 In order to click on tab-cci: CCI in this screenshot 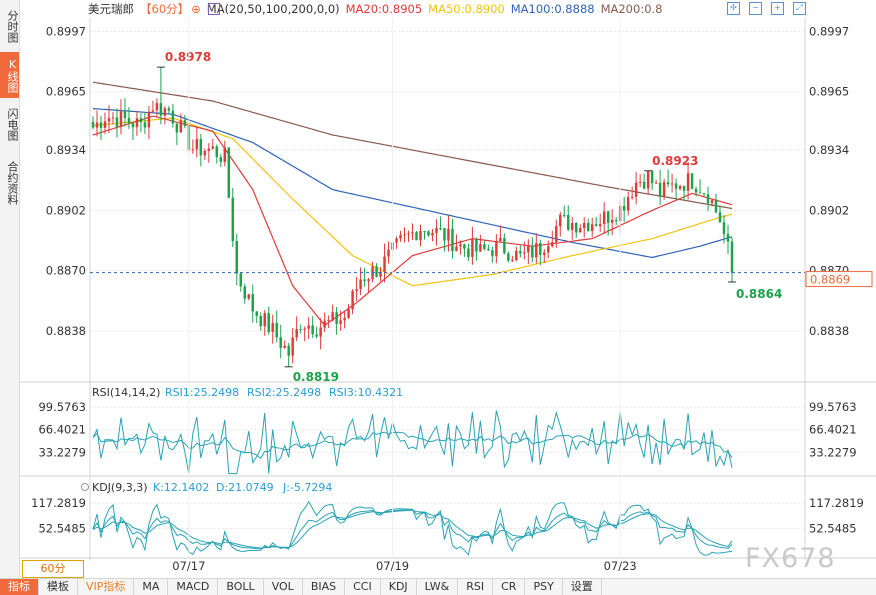, I will do `click(363, 587)`.